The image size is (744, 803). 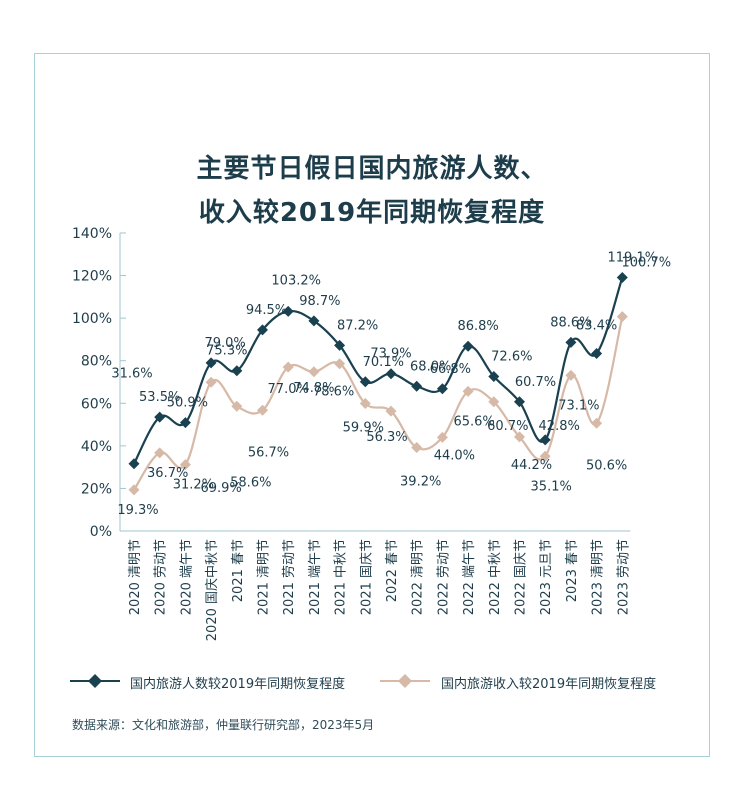 What do you see at coordinates (549, 684) in the screenshot?
I see `legend-label-revenue: 国内旅游收入较2019年同期恢复程度` at bounding box center [549, 684].